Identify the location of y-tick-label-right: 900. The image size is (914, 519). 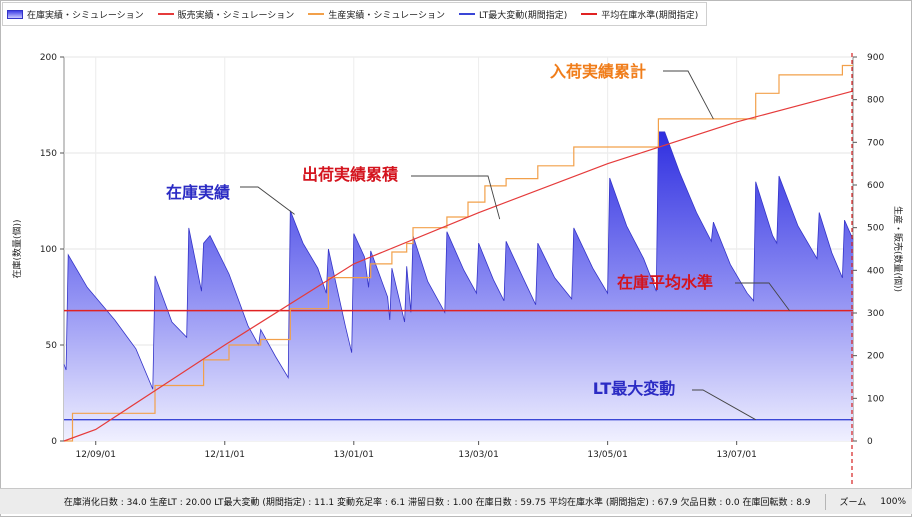
(875, 58).